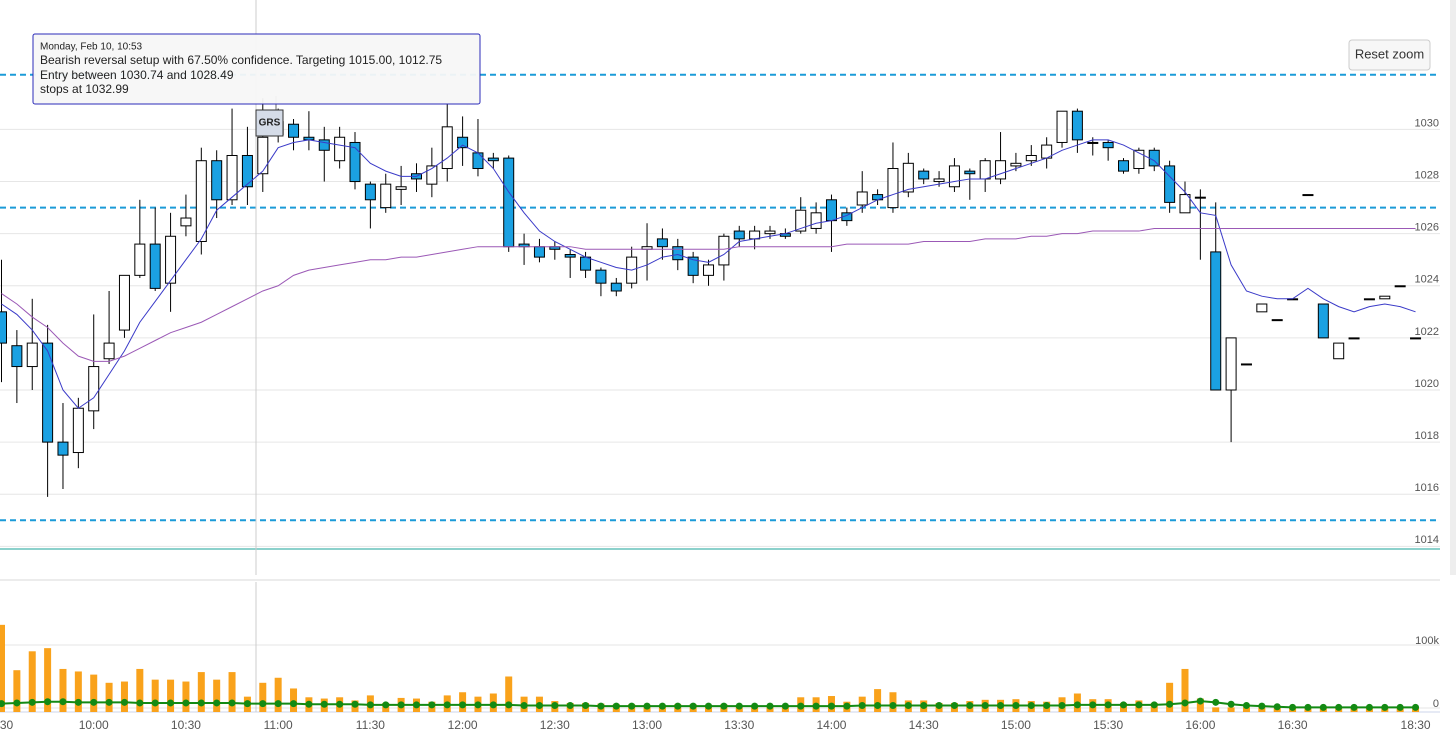 The width and height of the screenshot is (1456, 735). Describe the element at coordinates (1427, 332) in the screenshot. I see `y-tick-label: 1022` at that location.